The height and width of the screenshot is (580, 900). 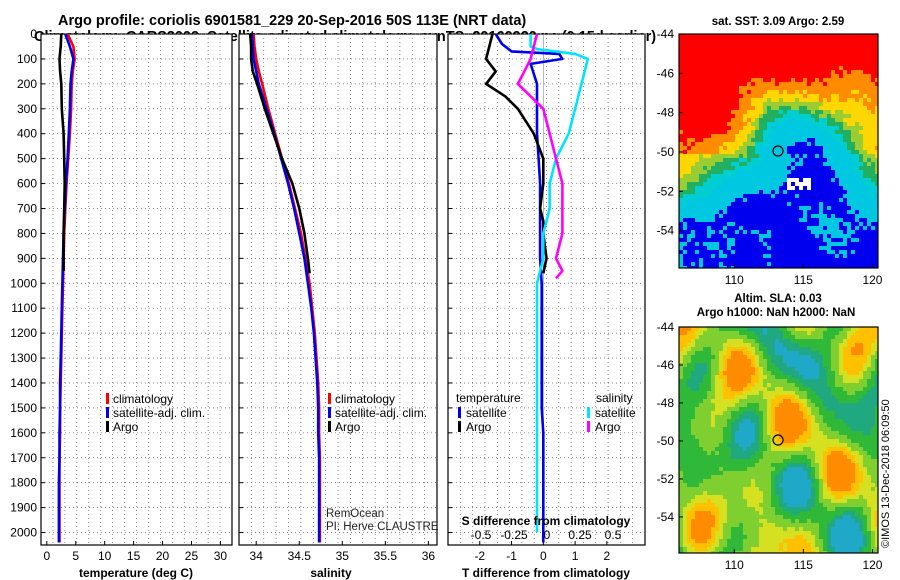 I want to click on series-line-satellite-adj-clim-, so click(x=285, y=288).